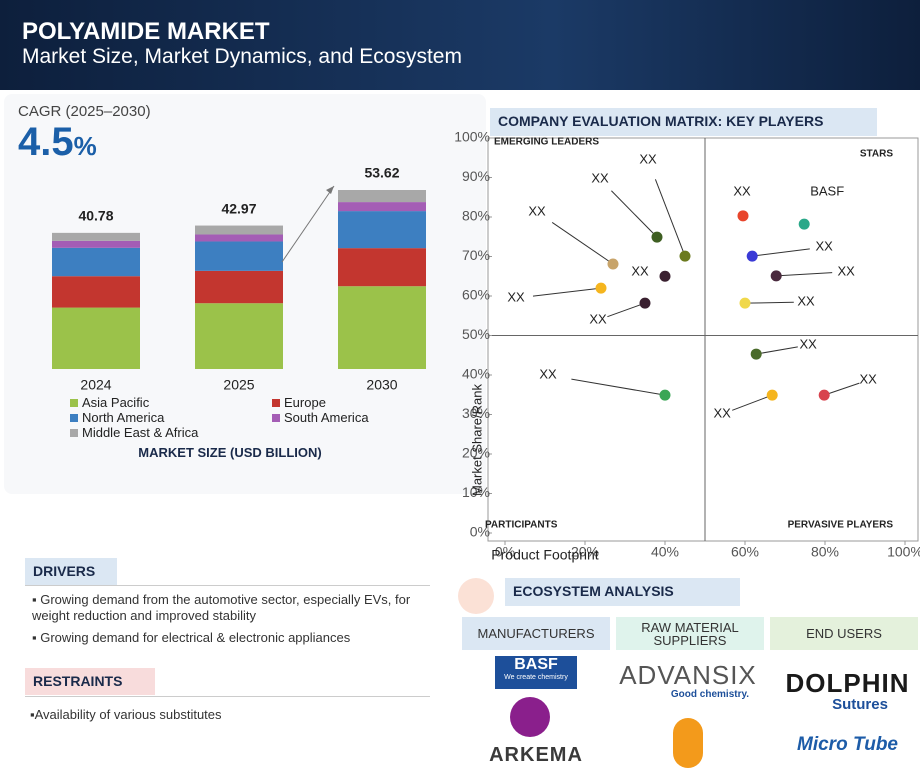  I want to click on growth-arrow, so click(308, 224).